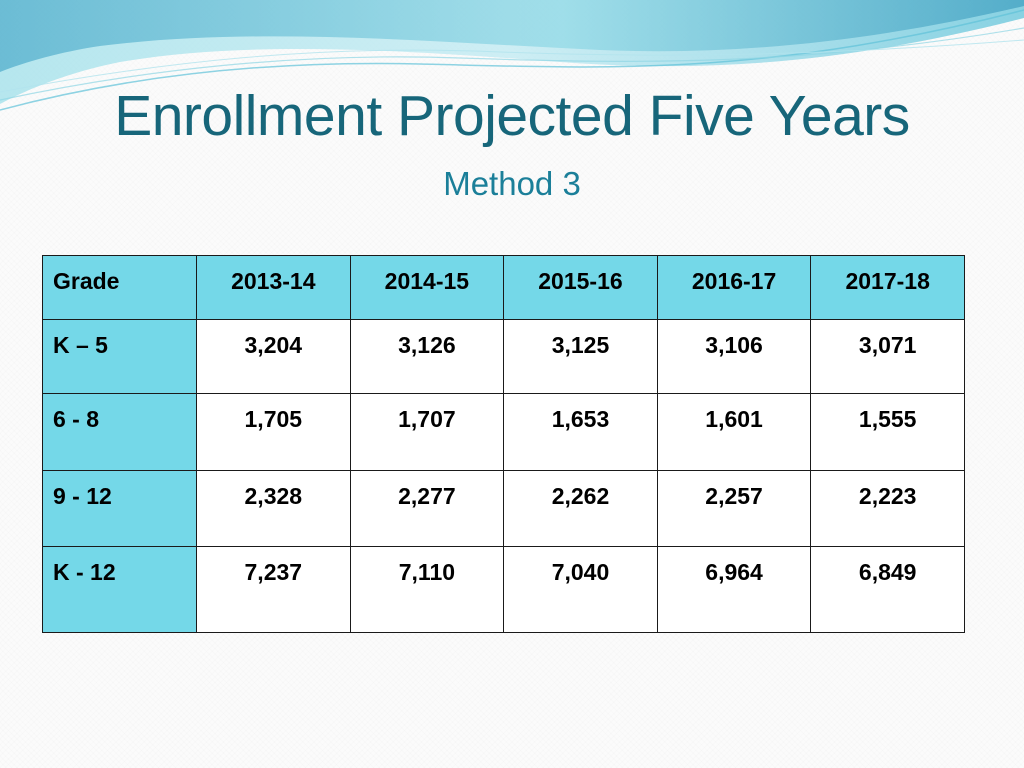 The width and height of the screenshot is (1024, 768). I want to click on table-cell: 7,110, so click(427, 589).